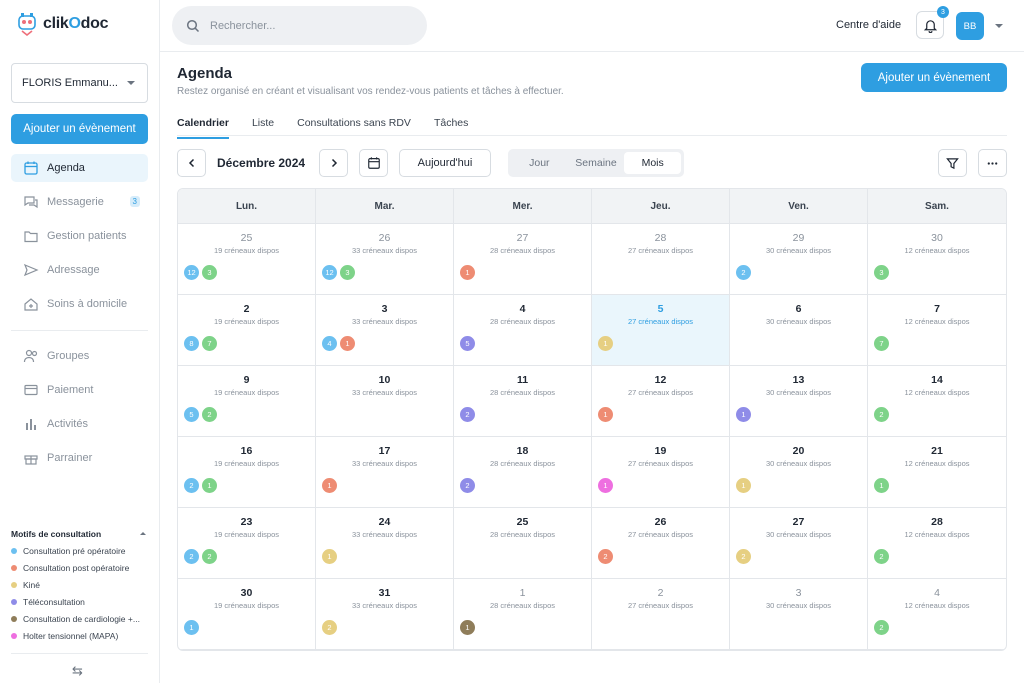 The image size is (1024, 683). Describe the element at coordinates (191, 343) in the screenshot. I see `appointment-count-badge: 8` at that location.